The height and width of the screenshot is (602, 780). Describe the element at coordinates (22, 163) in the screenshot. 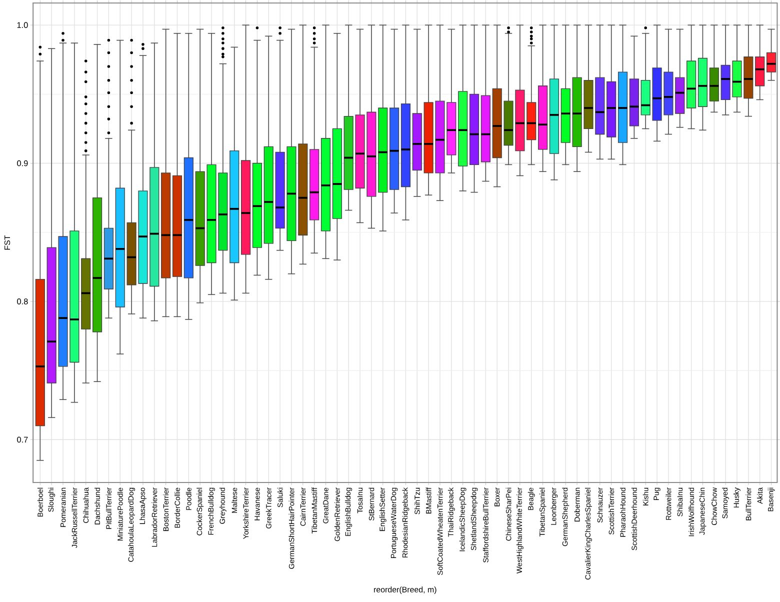

I see `y-tick-label: 0.9` at that location.